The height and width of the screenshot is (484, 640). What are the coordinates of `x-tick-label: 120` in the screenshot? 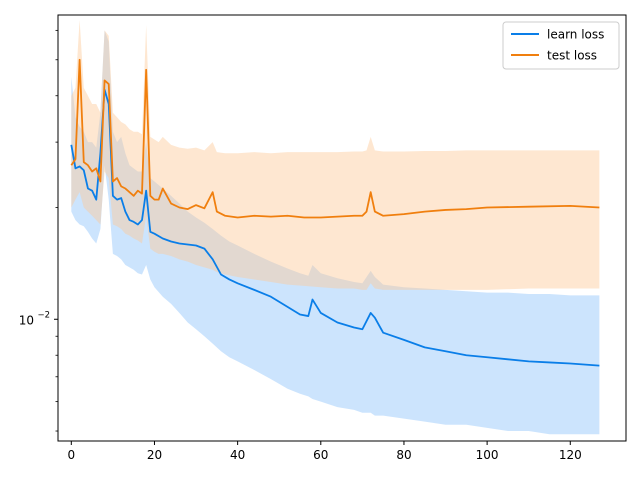 It's located at (570, 455).